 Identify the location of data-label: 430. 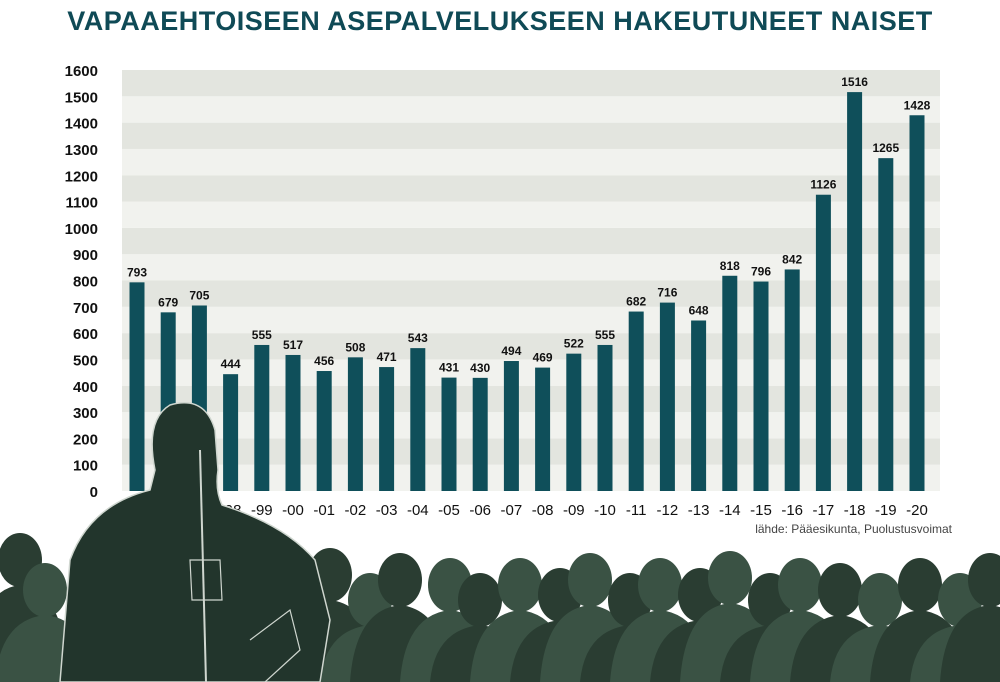
(480, 368).